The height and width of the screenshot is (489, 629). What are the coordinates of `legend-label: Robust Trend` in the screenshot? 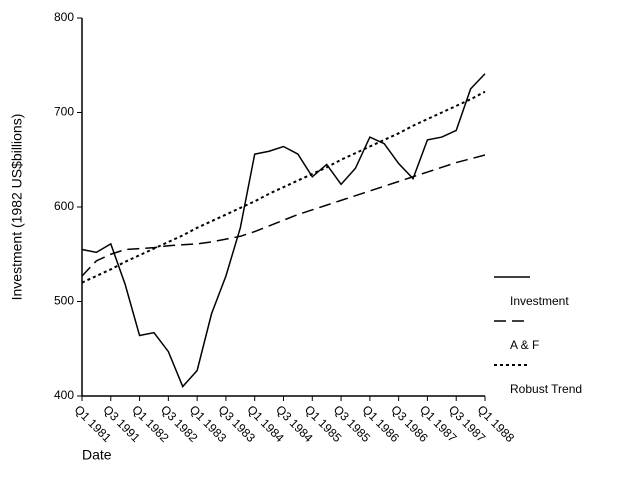 It's located at (546, 389).